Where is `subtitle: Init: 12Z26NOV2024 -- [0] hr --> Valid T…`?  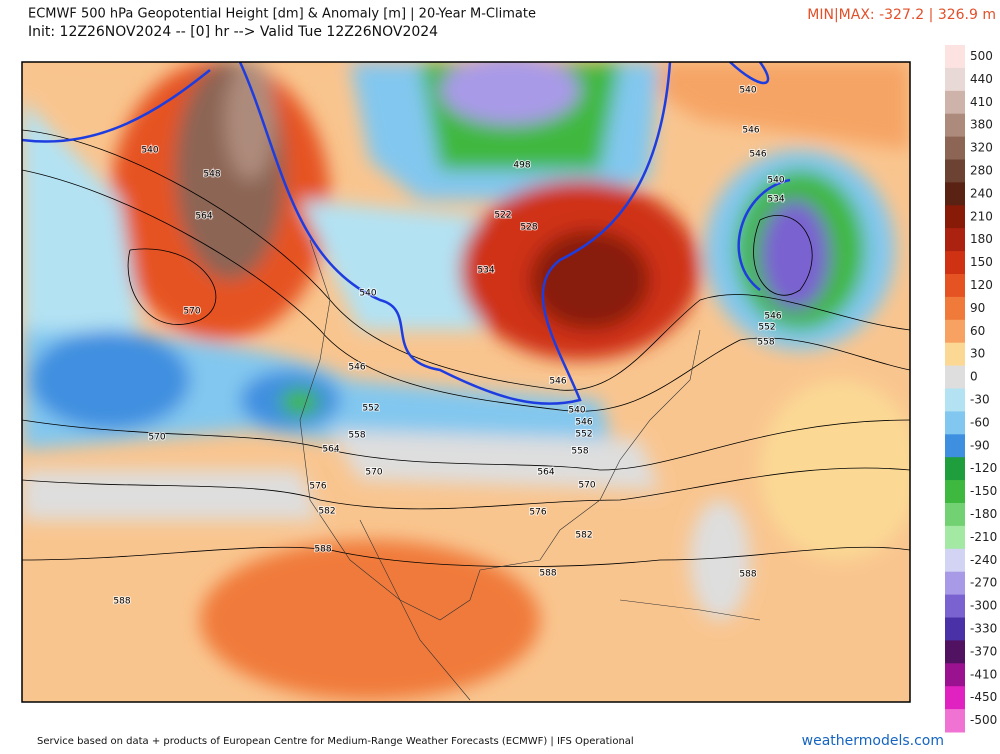 subtitle: Init: 12Z26NOV2024 -- [0] hr --> Valid T… is located at coordinates (233, 32).